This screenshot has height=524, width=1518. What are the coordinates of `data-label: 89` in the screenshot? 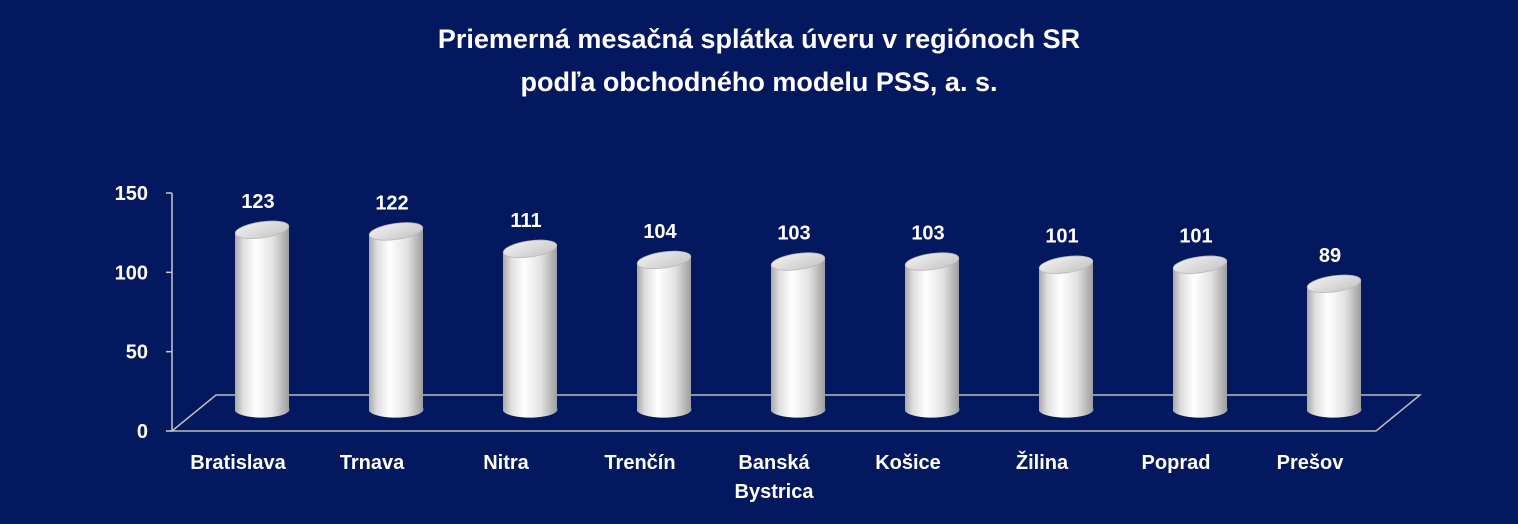 It's located at (1330, 256).